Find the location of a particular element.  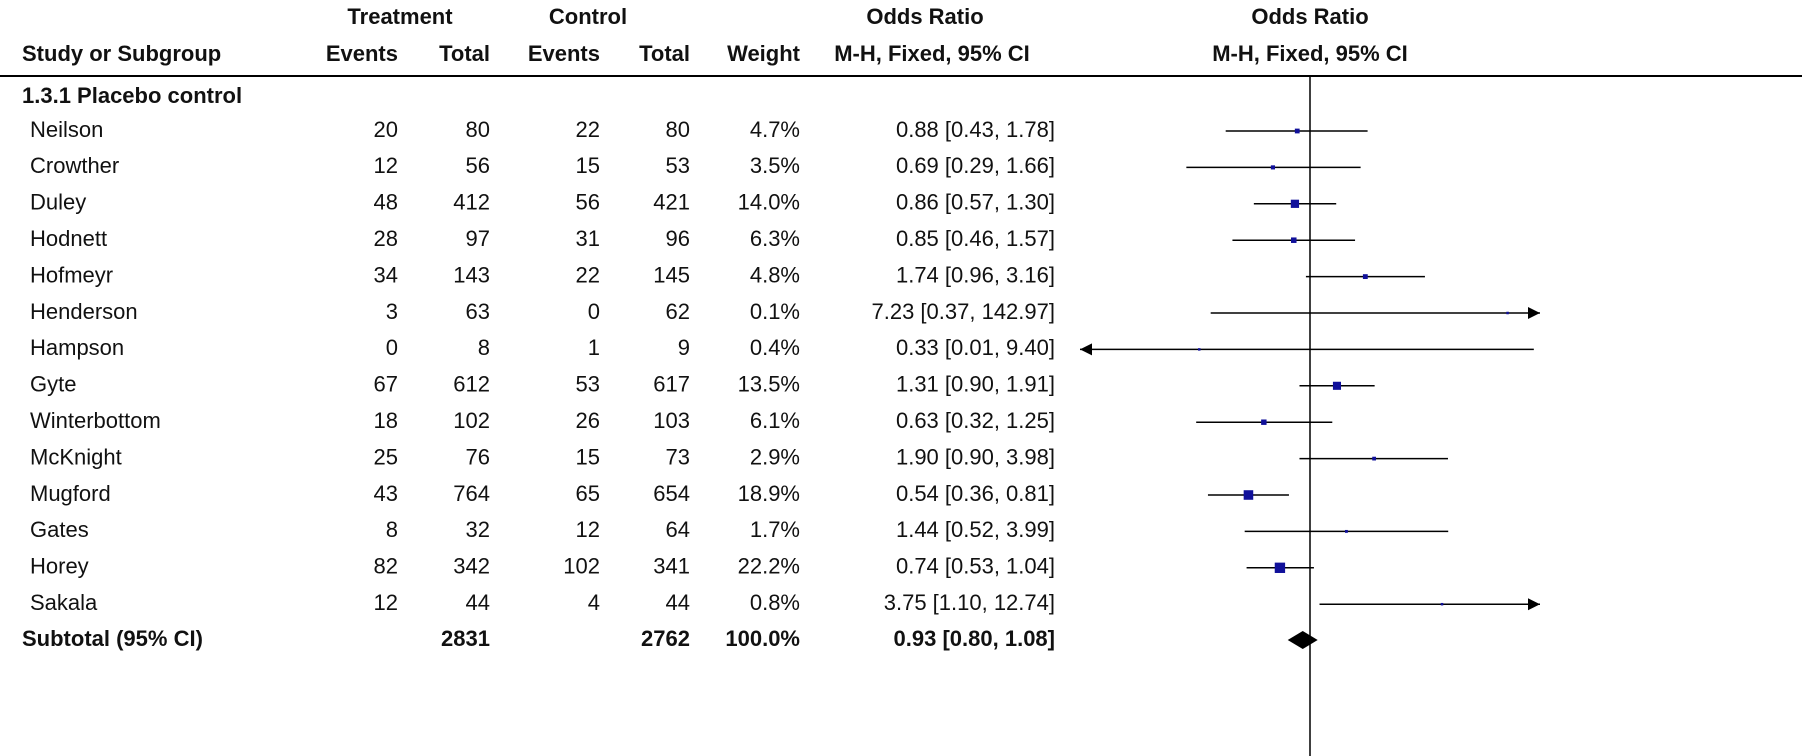

study-name: Hofmeyr is located at coordinates (71, 274).